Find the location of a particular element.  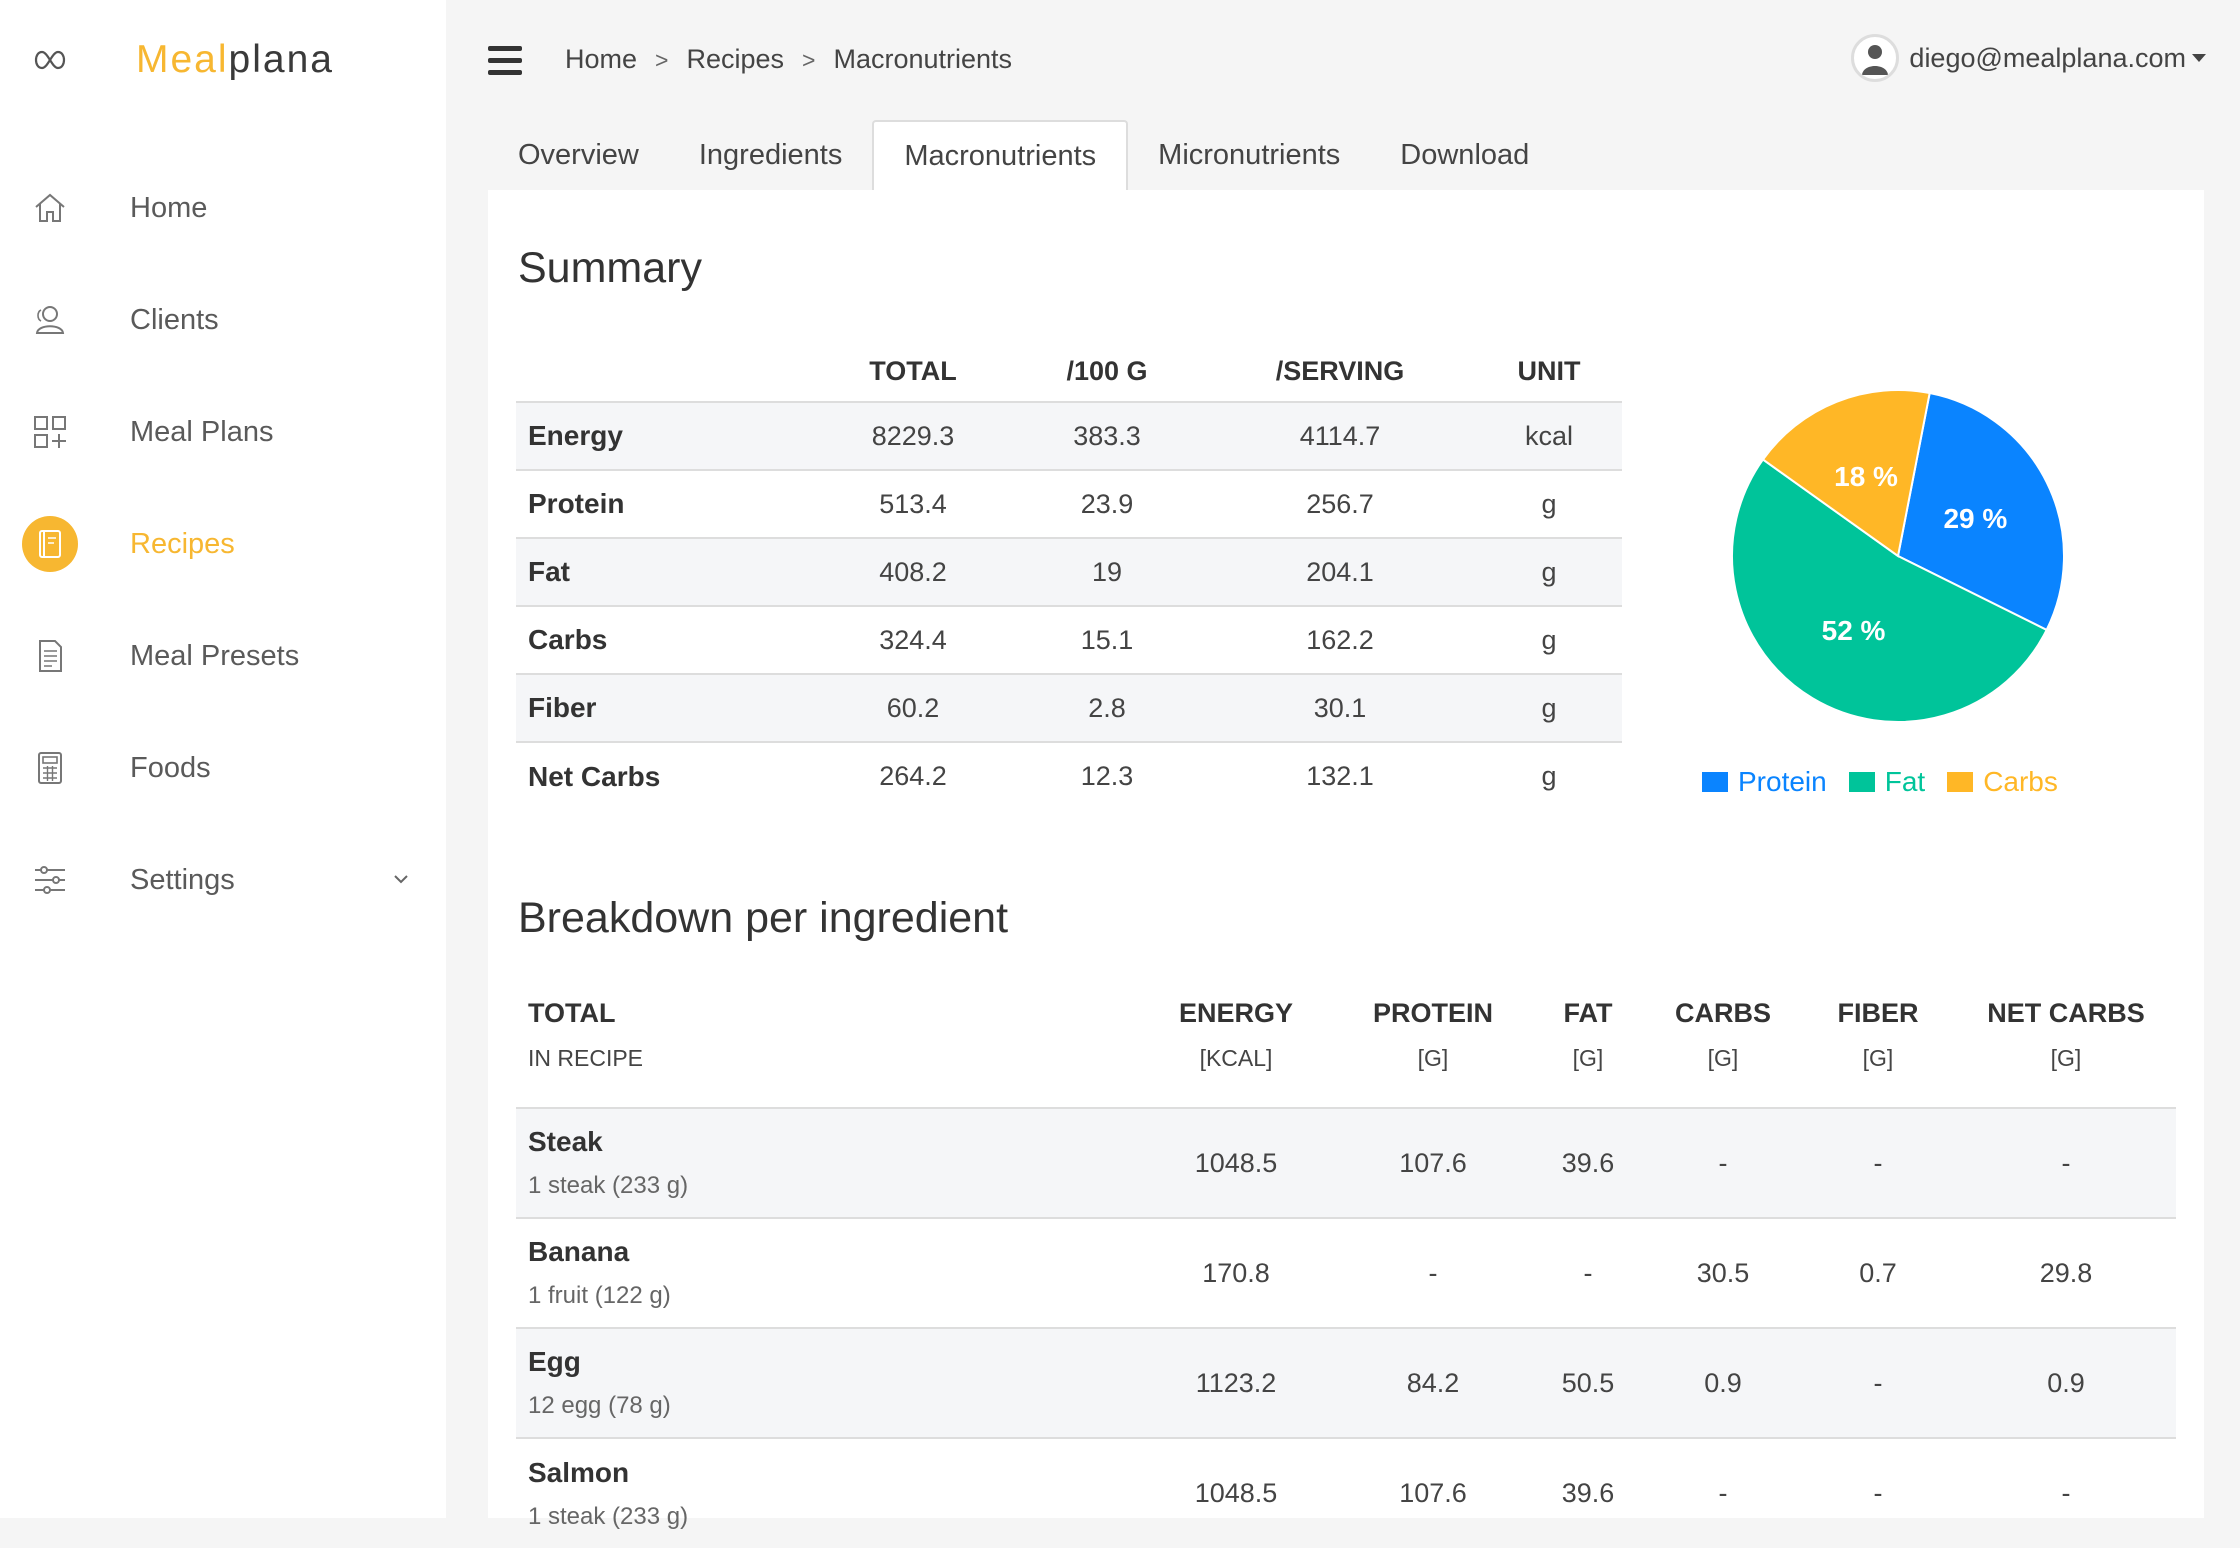

table-row: Steak 1 steak (233 g) 1048.5 107.6 39.6- - - is located at coordinates (1346, 1162).